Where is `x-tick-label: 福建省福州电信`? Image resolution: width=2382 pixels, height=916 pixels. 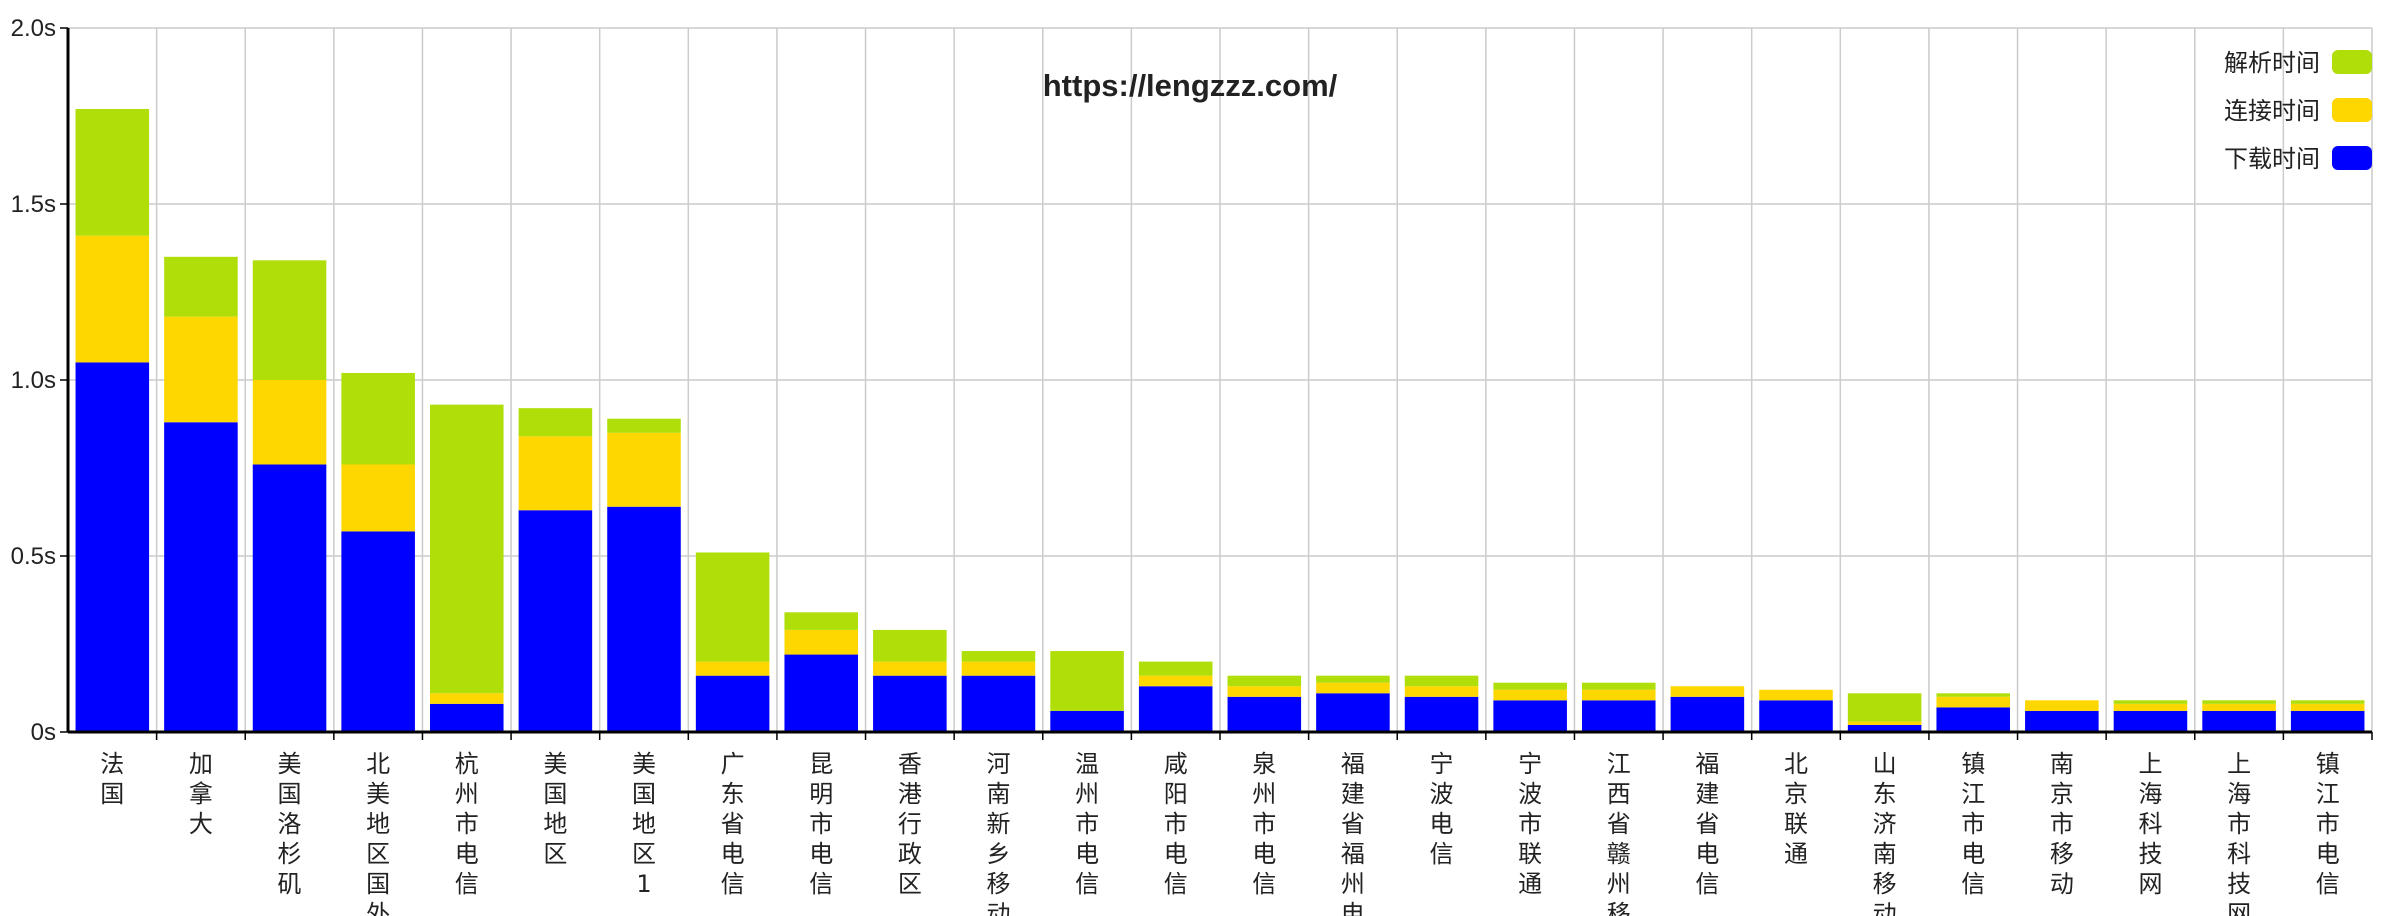 x-tick-label: 福建省福州电信 is located at coordinates (1353, 833).